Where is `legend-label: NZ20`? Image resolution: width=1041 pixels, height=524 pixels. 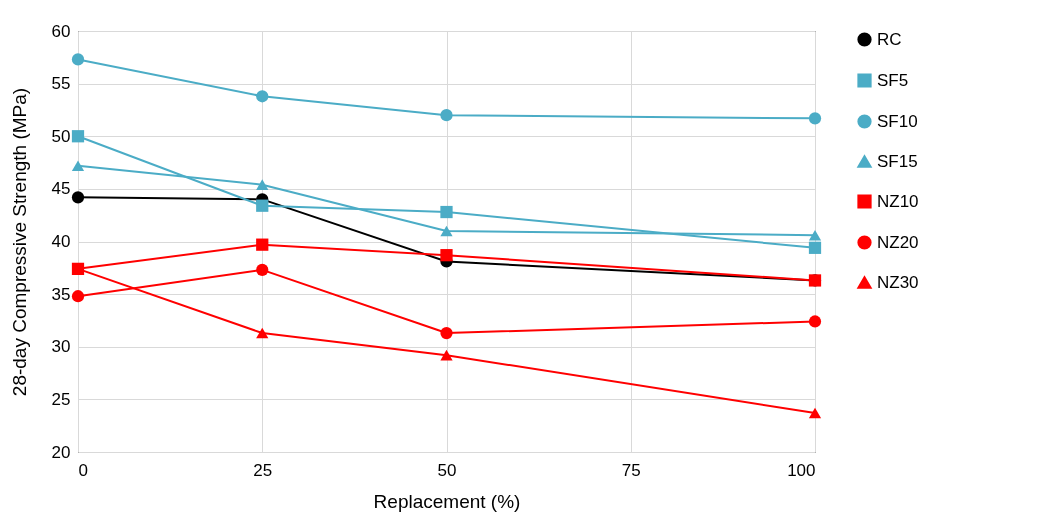 legend-label: NZ20 is located at coordinates (898, 242).